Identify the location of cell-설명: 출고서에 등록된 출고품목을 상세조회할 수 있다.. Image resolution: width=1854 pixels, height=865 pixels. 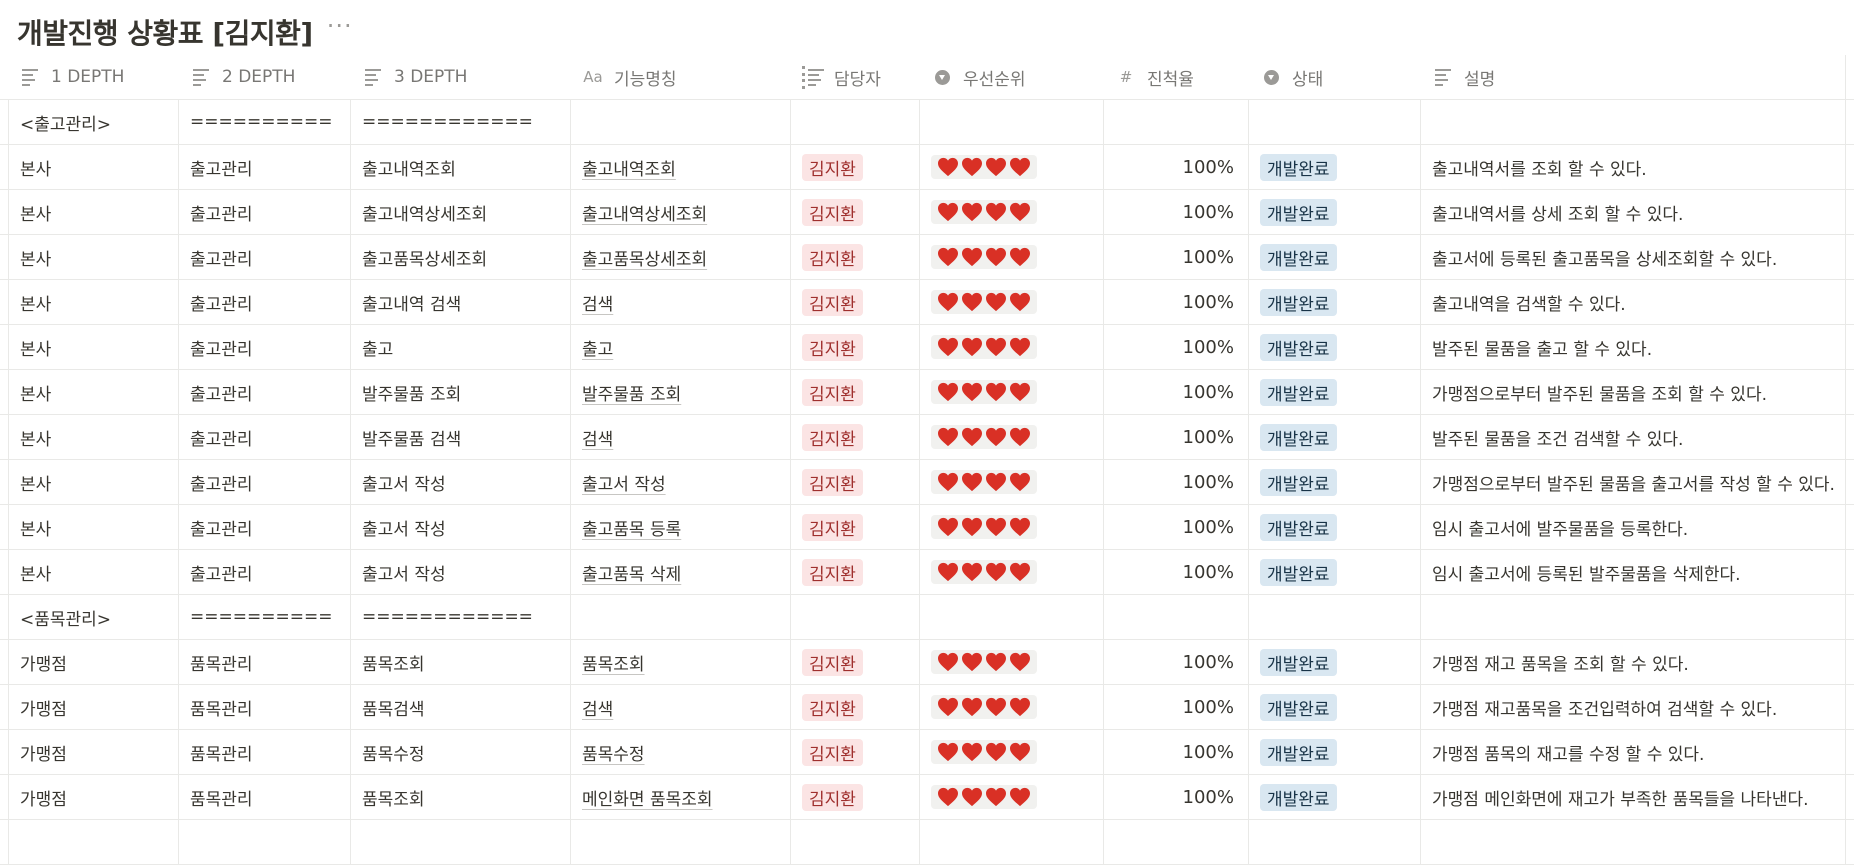
(1633, 257).